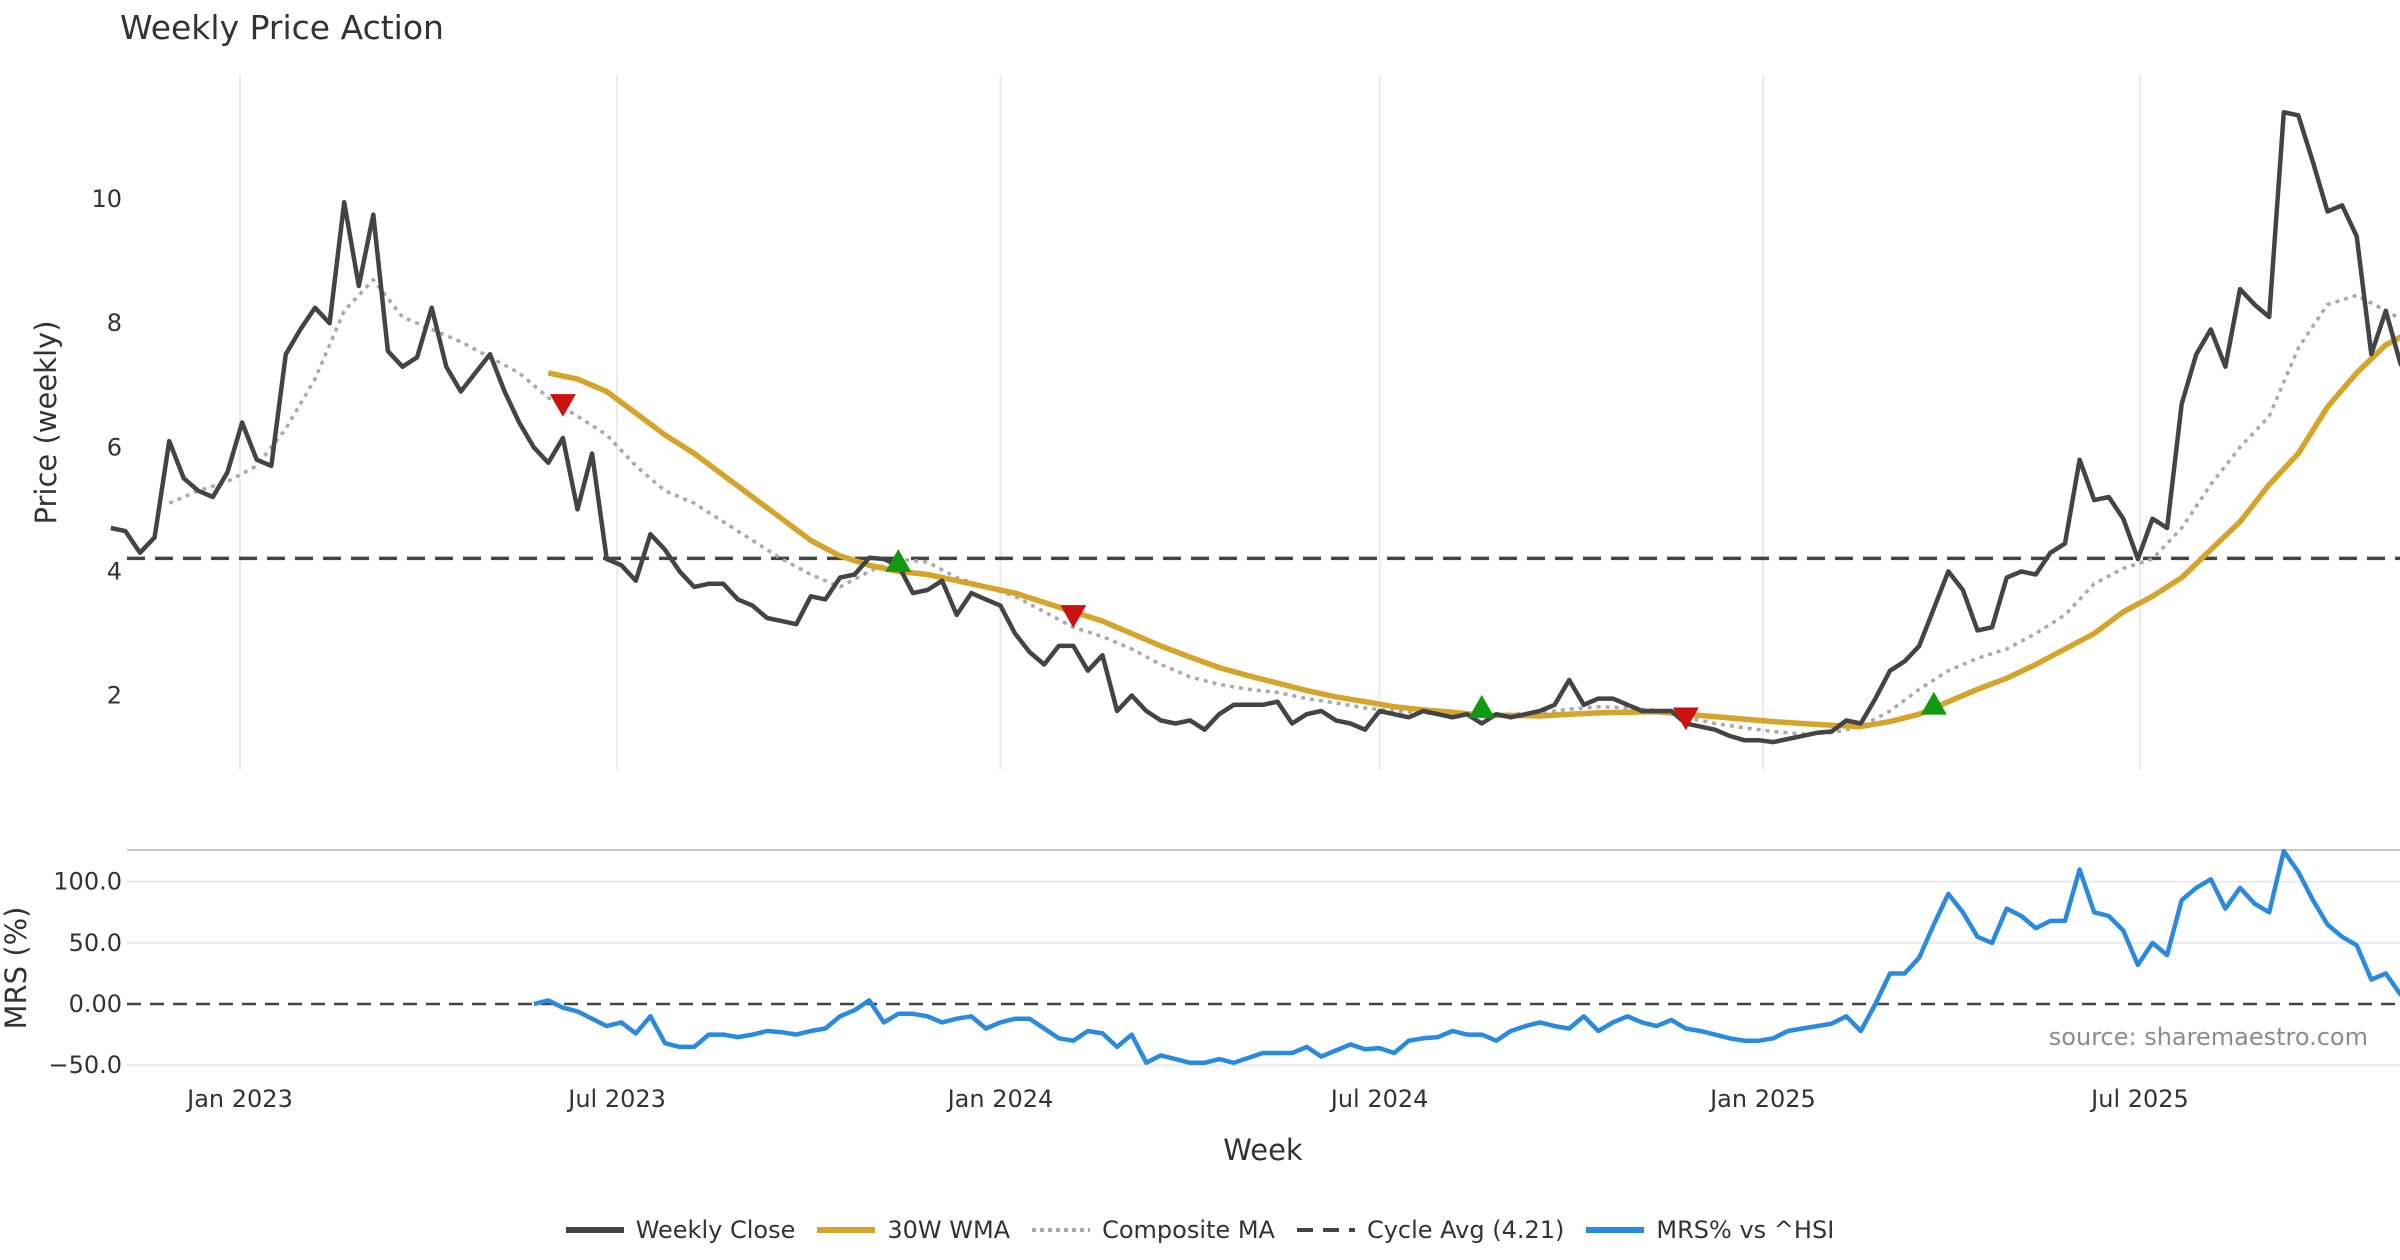 Image resolution: width=2400 pixels, height=1260 pixels. Describe the element at coordinates (85, 1065) in the screenshot. I see `mrs-y-tick-label: −50.0` at that location.